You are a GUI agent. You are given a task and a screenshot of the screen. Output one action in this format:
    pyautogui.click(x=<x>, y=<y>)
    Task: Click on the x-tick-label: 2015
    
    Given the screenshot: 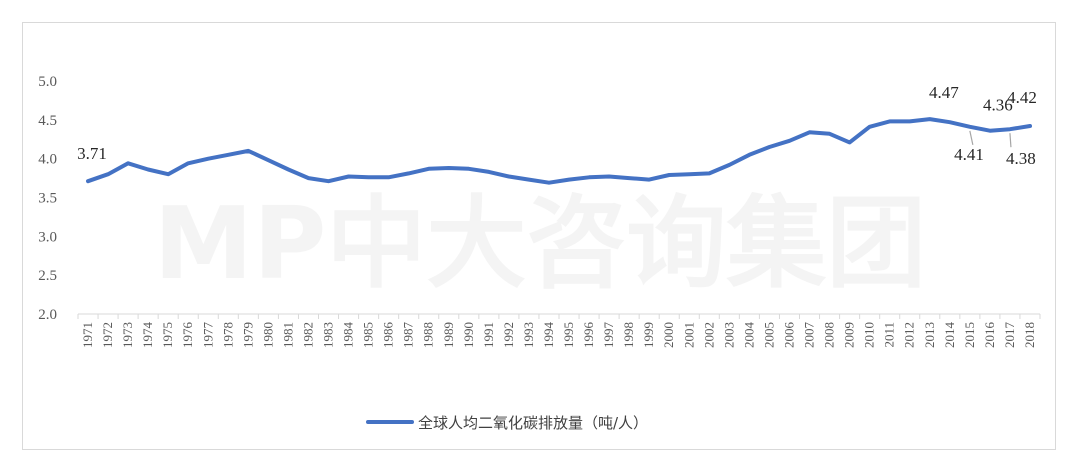 What is the action you would take?
    pyautogui.click(x=969, y=335)
    